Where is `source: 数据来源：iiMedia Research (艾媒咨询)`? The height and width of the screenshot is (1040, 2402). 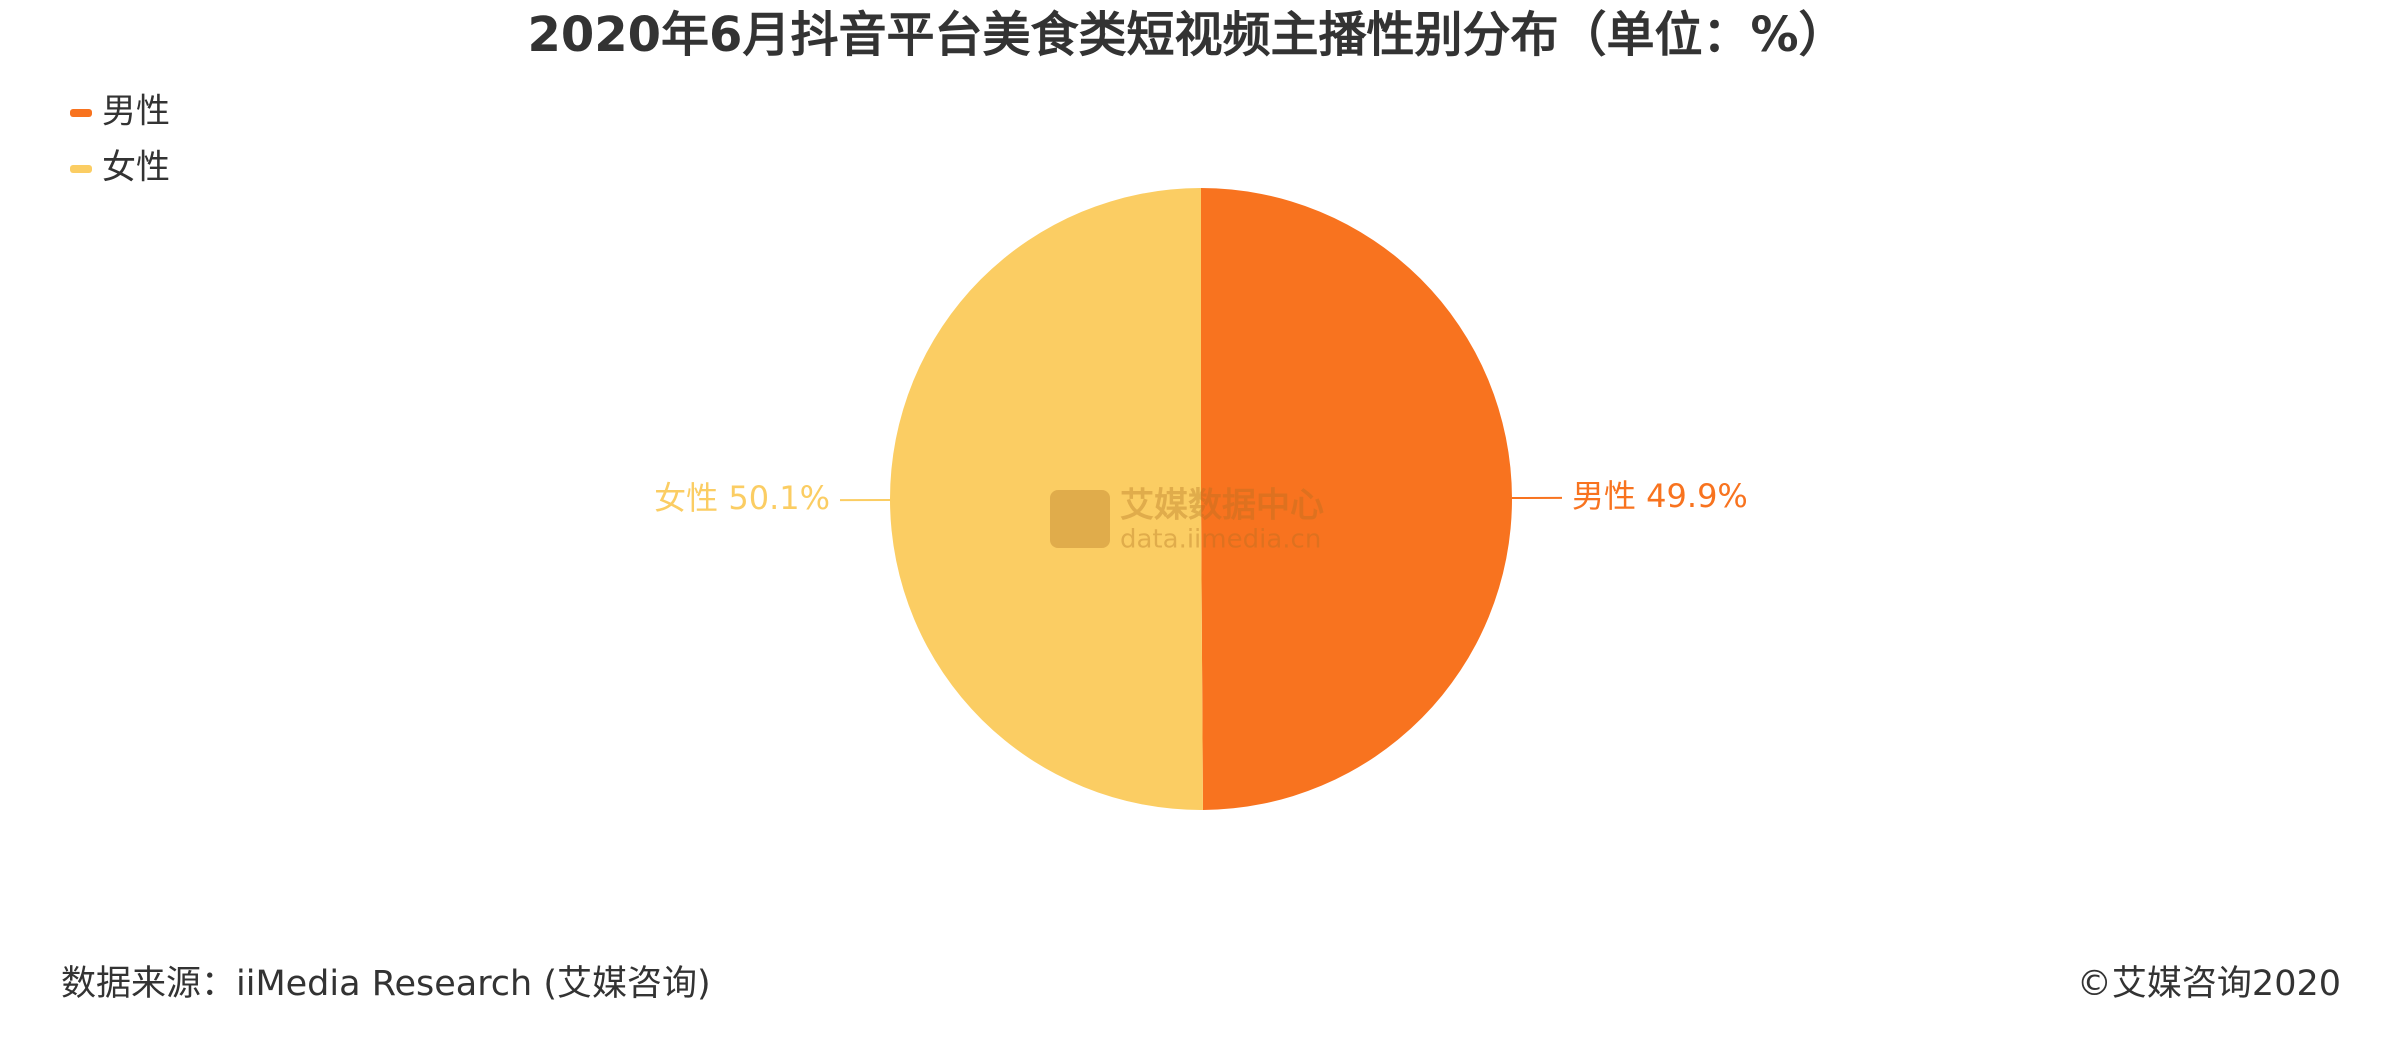 source: 数据来源：iiMedia Research (艾媒咨询) is located at coordinates (386, 984).